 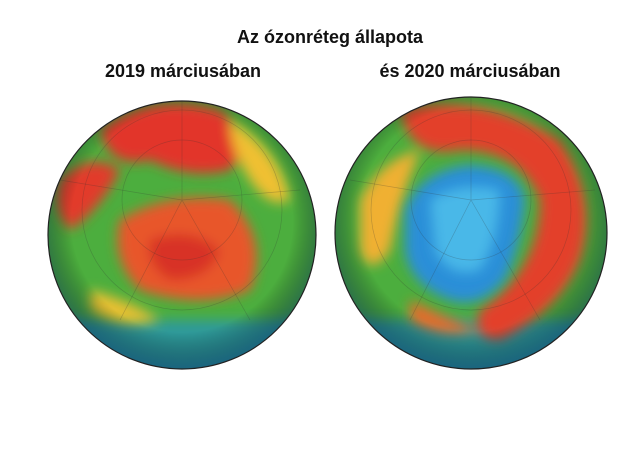 I want to click on title: Az ózonréteg állapota, so click(x=330, y=37).